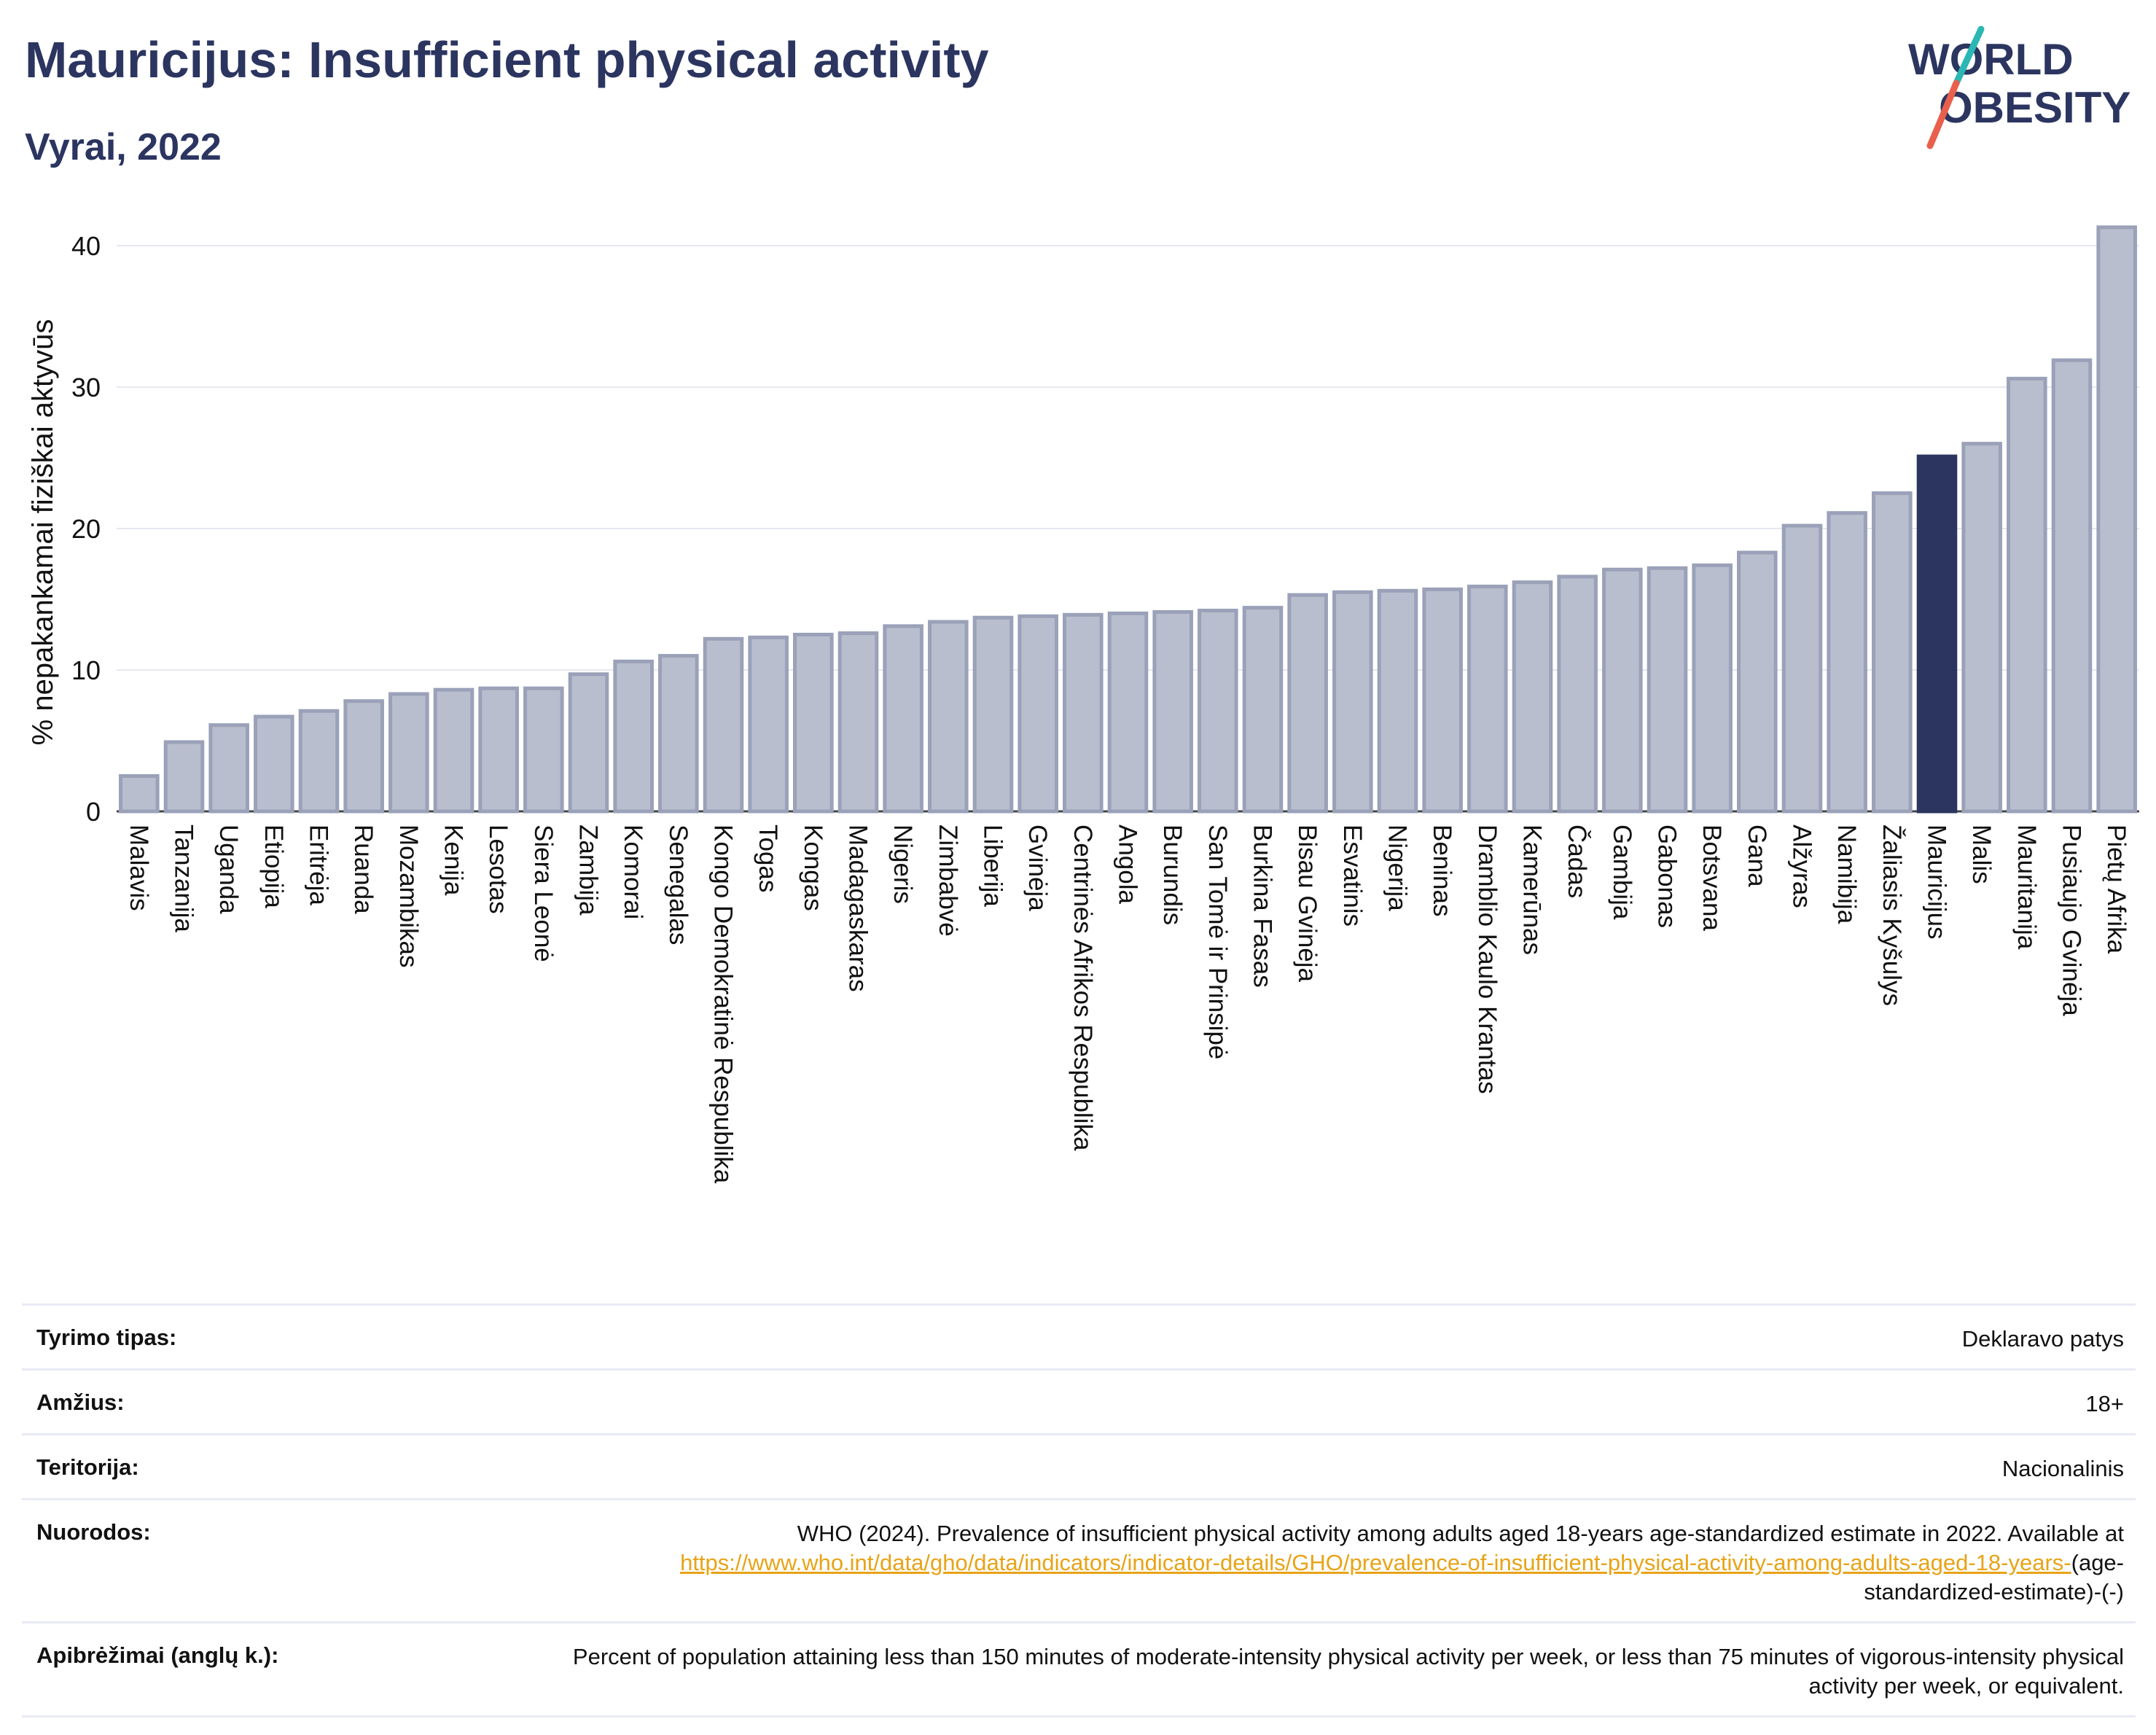 The width and height of the screenshot is (2156, 1735). Describe the element at coordinates (1668, 876) in the screenshot. I see `x-tick-label: Gabonas` at that location.